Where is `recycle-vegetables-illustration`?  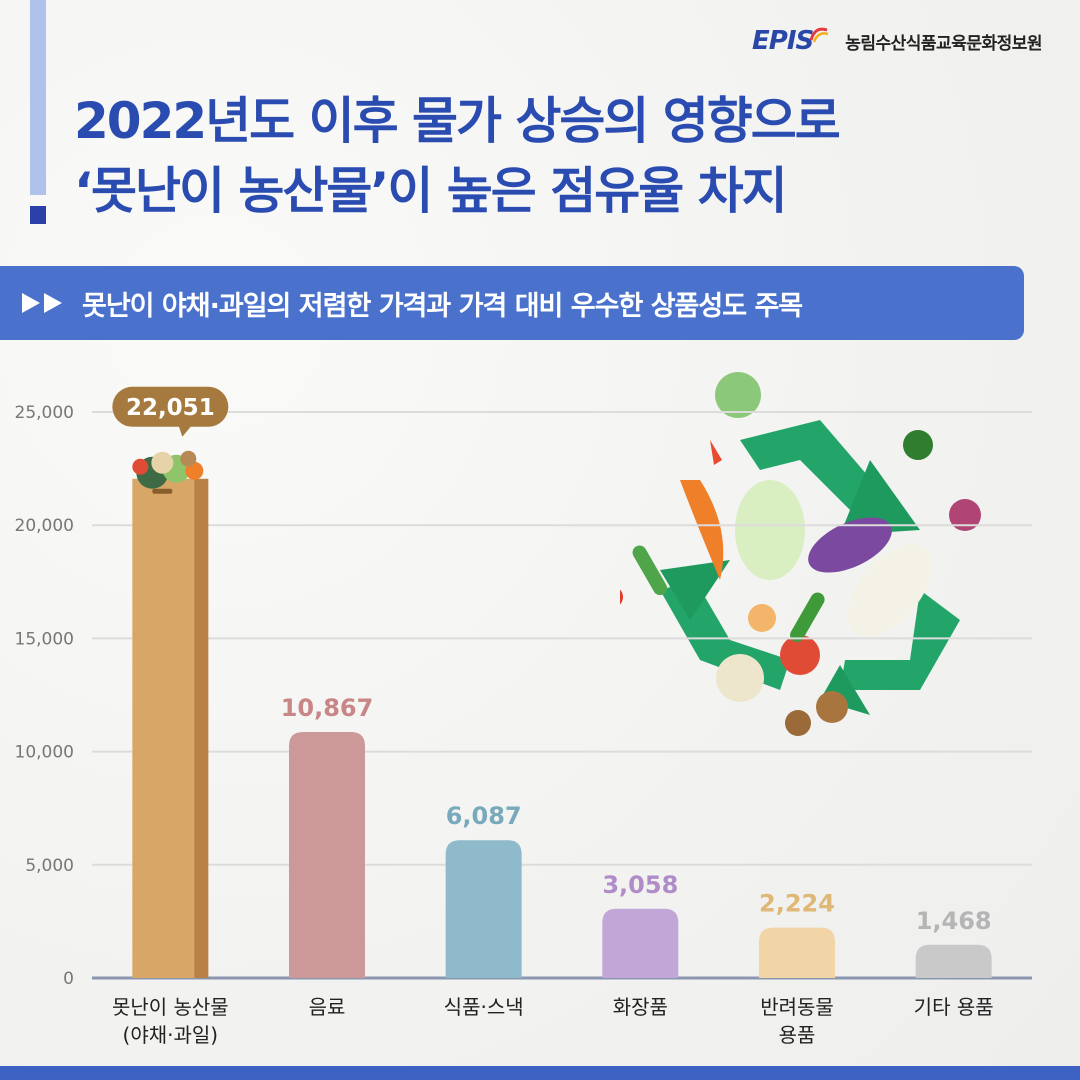 recycle-vegetables-illustration is located at coordinates (800, 554).